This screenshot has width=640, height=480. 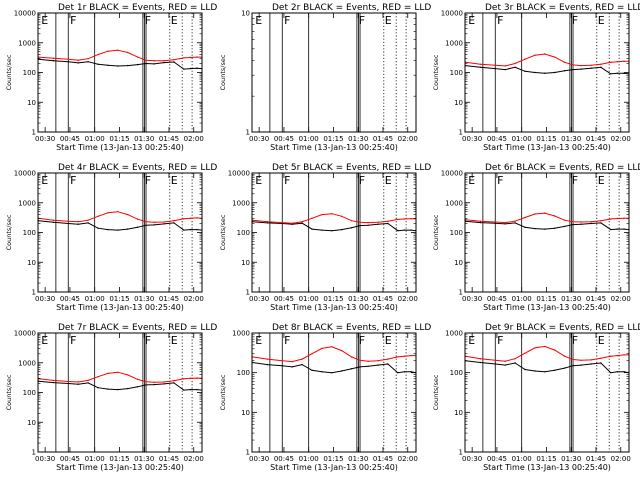 What do you see at coordinates (144, 139) in the screenshot?
I see `x-tick-label: 01:30` at bounding box center [144, 139].